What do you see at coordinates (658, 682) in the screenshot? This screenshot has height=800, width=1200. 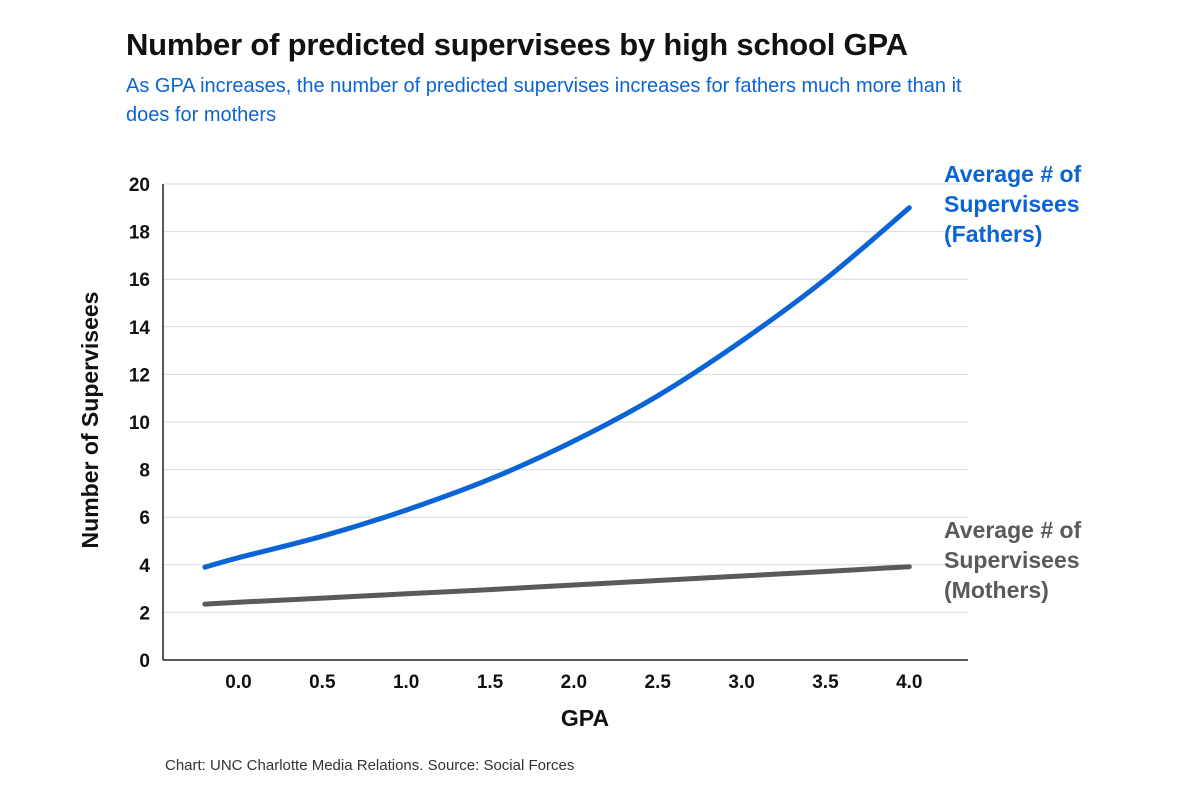 I see `x-tick-label: 2.5` at bounding box center [658, 682].